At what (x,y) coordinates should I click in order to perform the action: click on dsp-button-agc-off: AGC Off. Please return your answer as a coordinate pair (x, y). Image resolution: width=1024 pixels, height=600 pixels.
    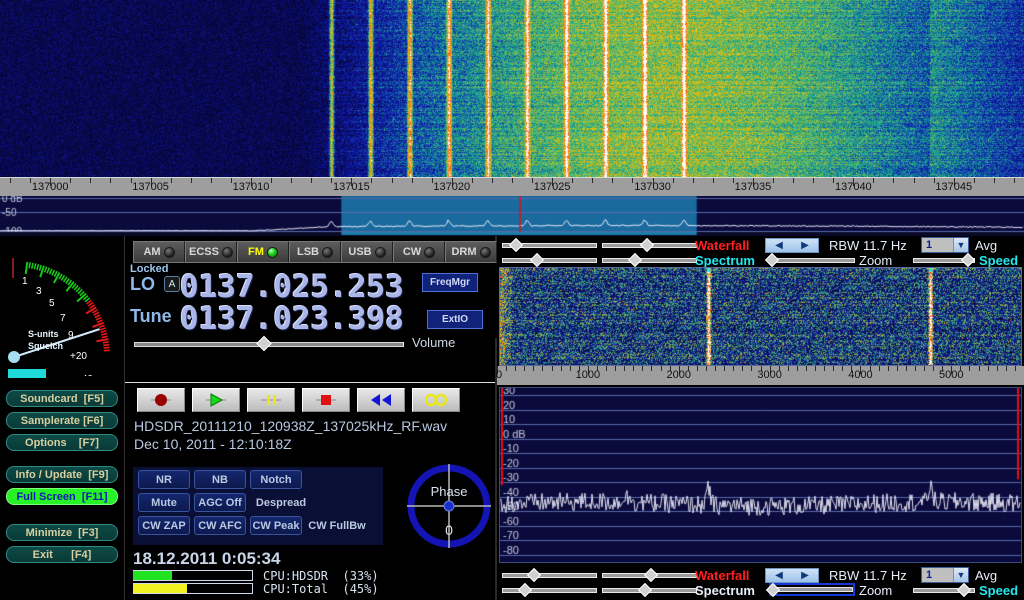
    Looking at the image, I should click on (220, 502).